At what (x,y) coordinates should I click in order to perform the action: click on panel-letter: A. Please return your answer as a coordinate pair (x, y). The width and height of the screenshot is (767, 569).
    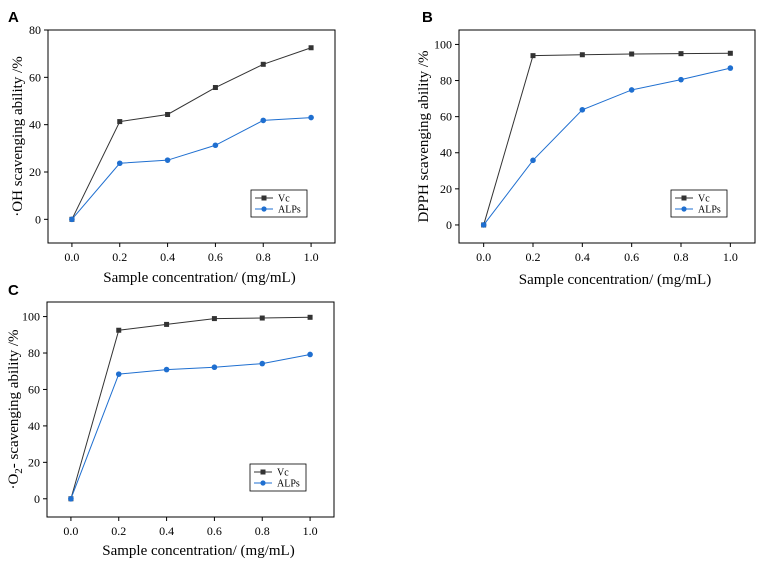
    Looking at the image, I should click on (13, 17).